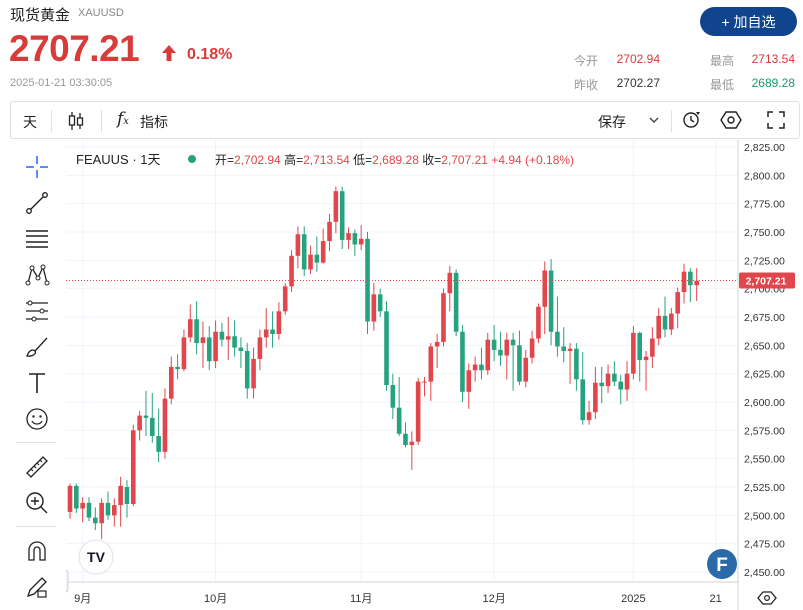  I want to click on save-button: 保存, so click(612, 122).